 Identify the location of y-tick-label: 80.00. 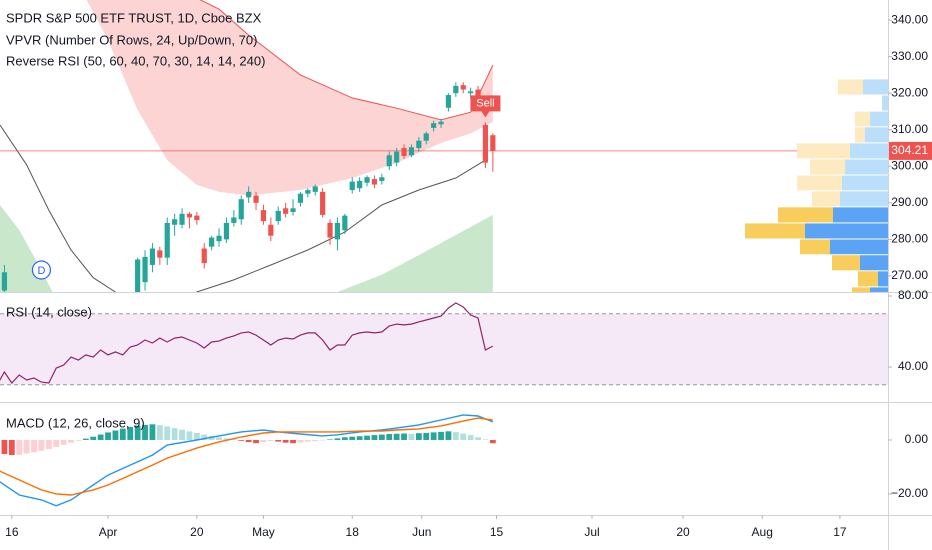
(913, 295).